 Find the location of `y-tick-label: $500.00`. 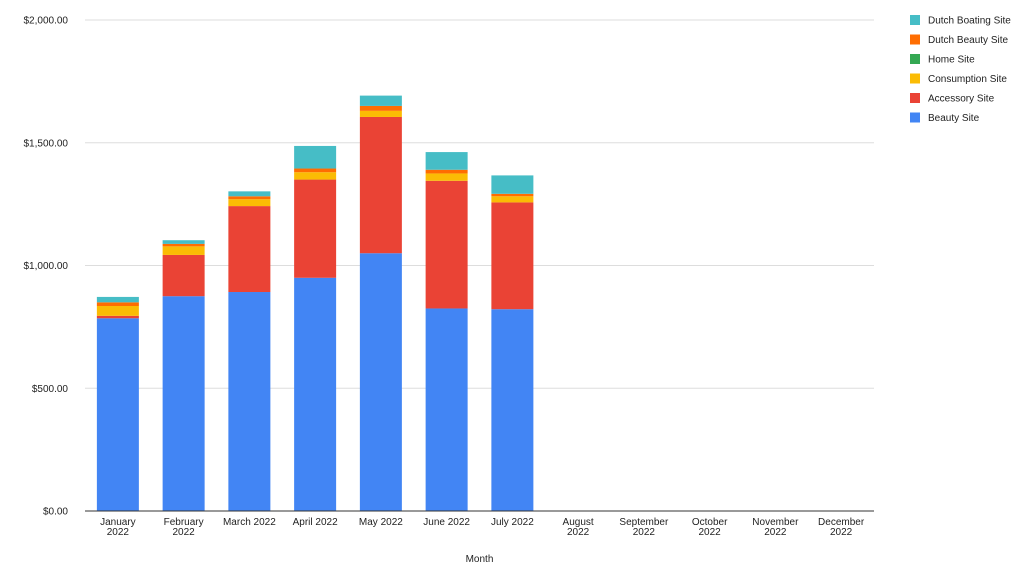

y-tick-label: $500.00 is located at coordinates (50, 389).